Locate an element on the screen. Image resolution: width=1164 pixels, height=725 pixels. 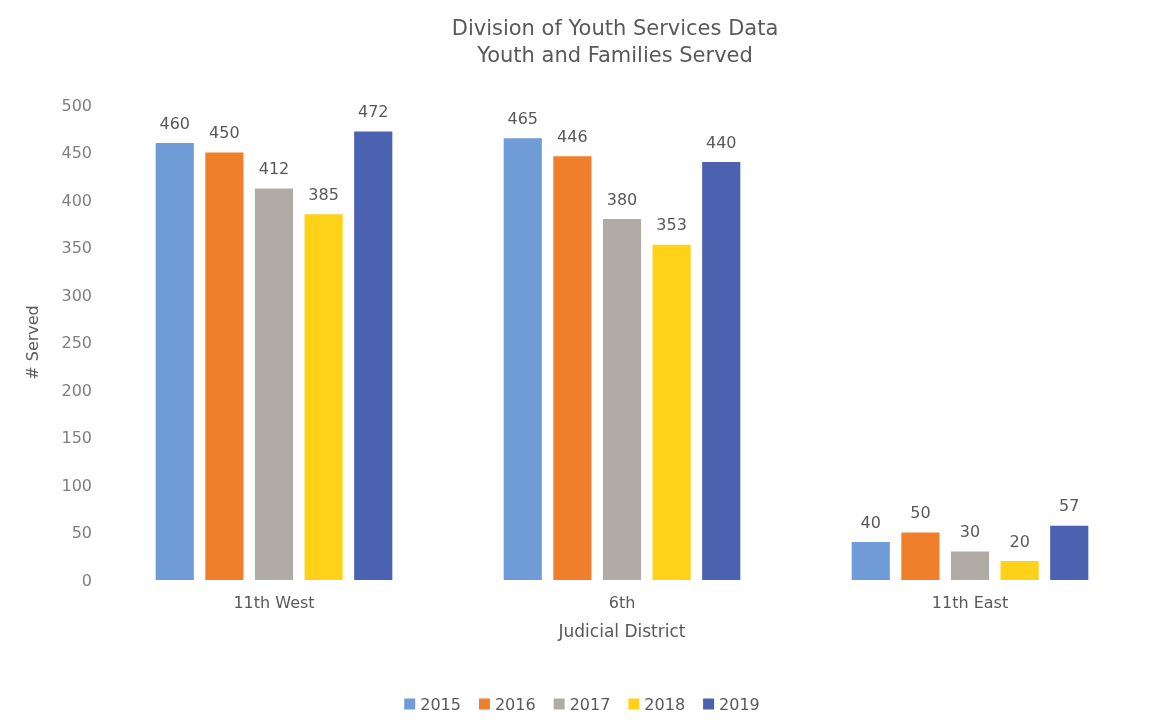
legend-label: 2018 is located at coordinates (665, 704).